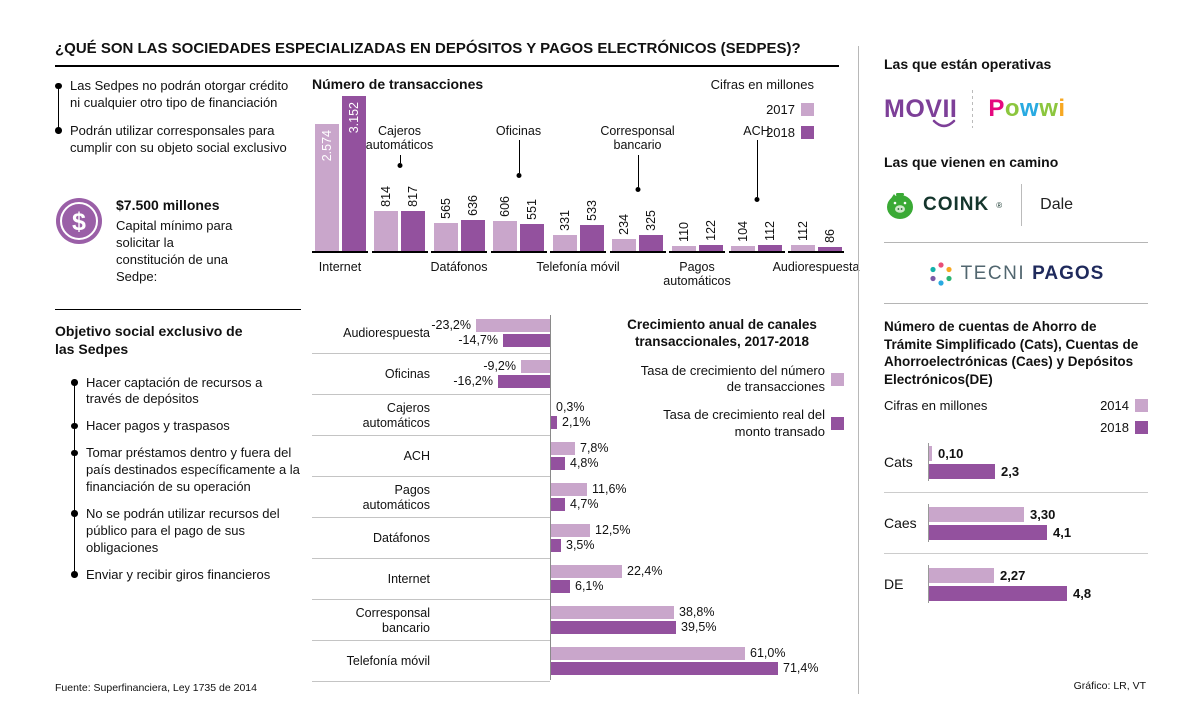 The image size is (1200, 723). I want to click on accounts-bars: 2,27 4,8, so click(1038, 584).